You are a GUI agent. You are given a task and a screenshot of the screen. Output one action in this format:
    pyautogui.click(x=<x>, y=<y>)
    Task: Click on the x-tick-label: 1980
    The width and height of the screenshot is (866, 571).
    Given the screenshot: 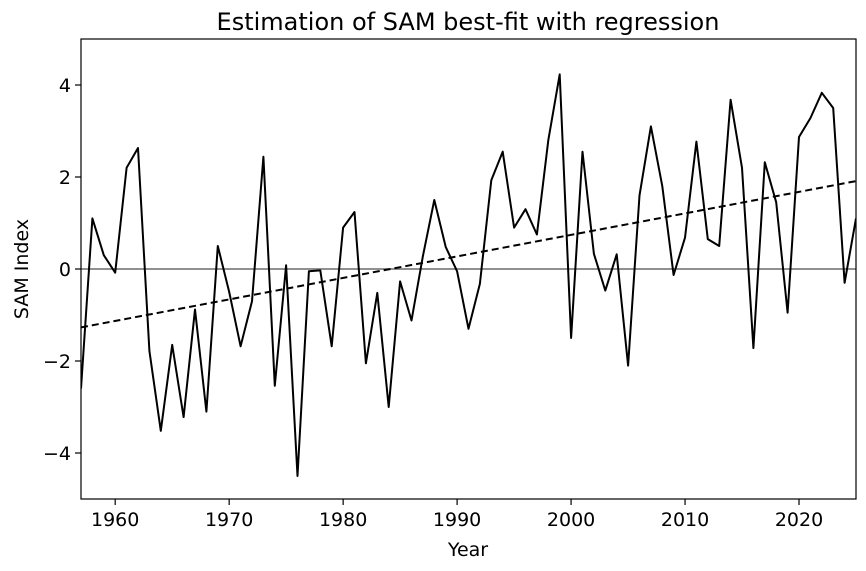 What is the action you would take?
    pyautogui.click(x=343, y=520)
    